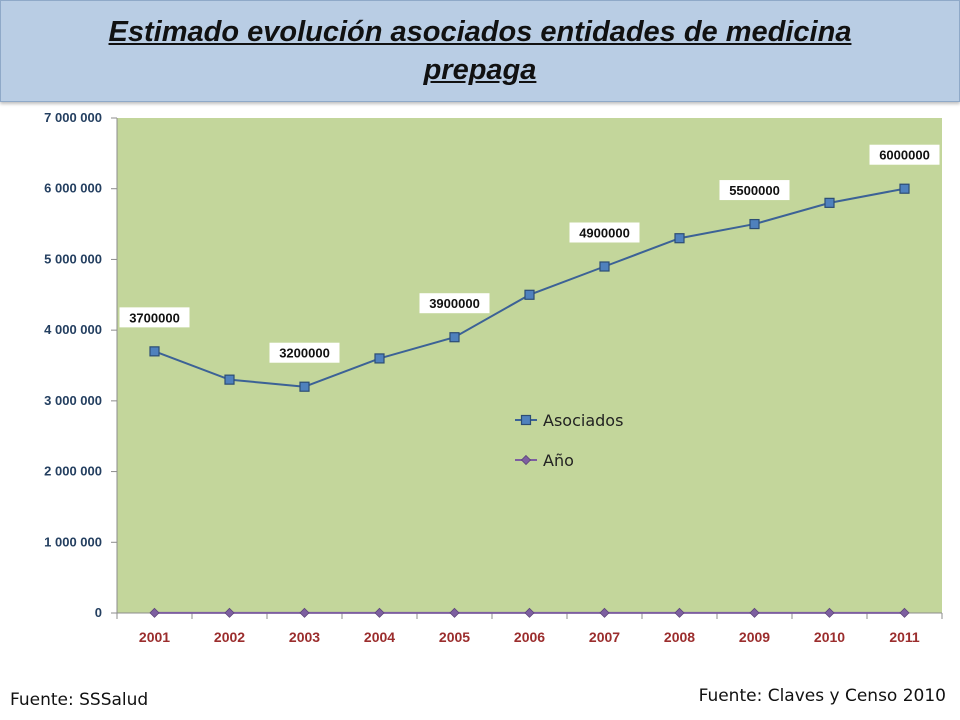  Describe the element at coordinates (73, 541) in the screenshot. I see `y-tick-label: 1 000 000` at that location.